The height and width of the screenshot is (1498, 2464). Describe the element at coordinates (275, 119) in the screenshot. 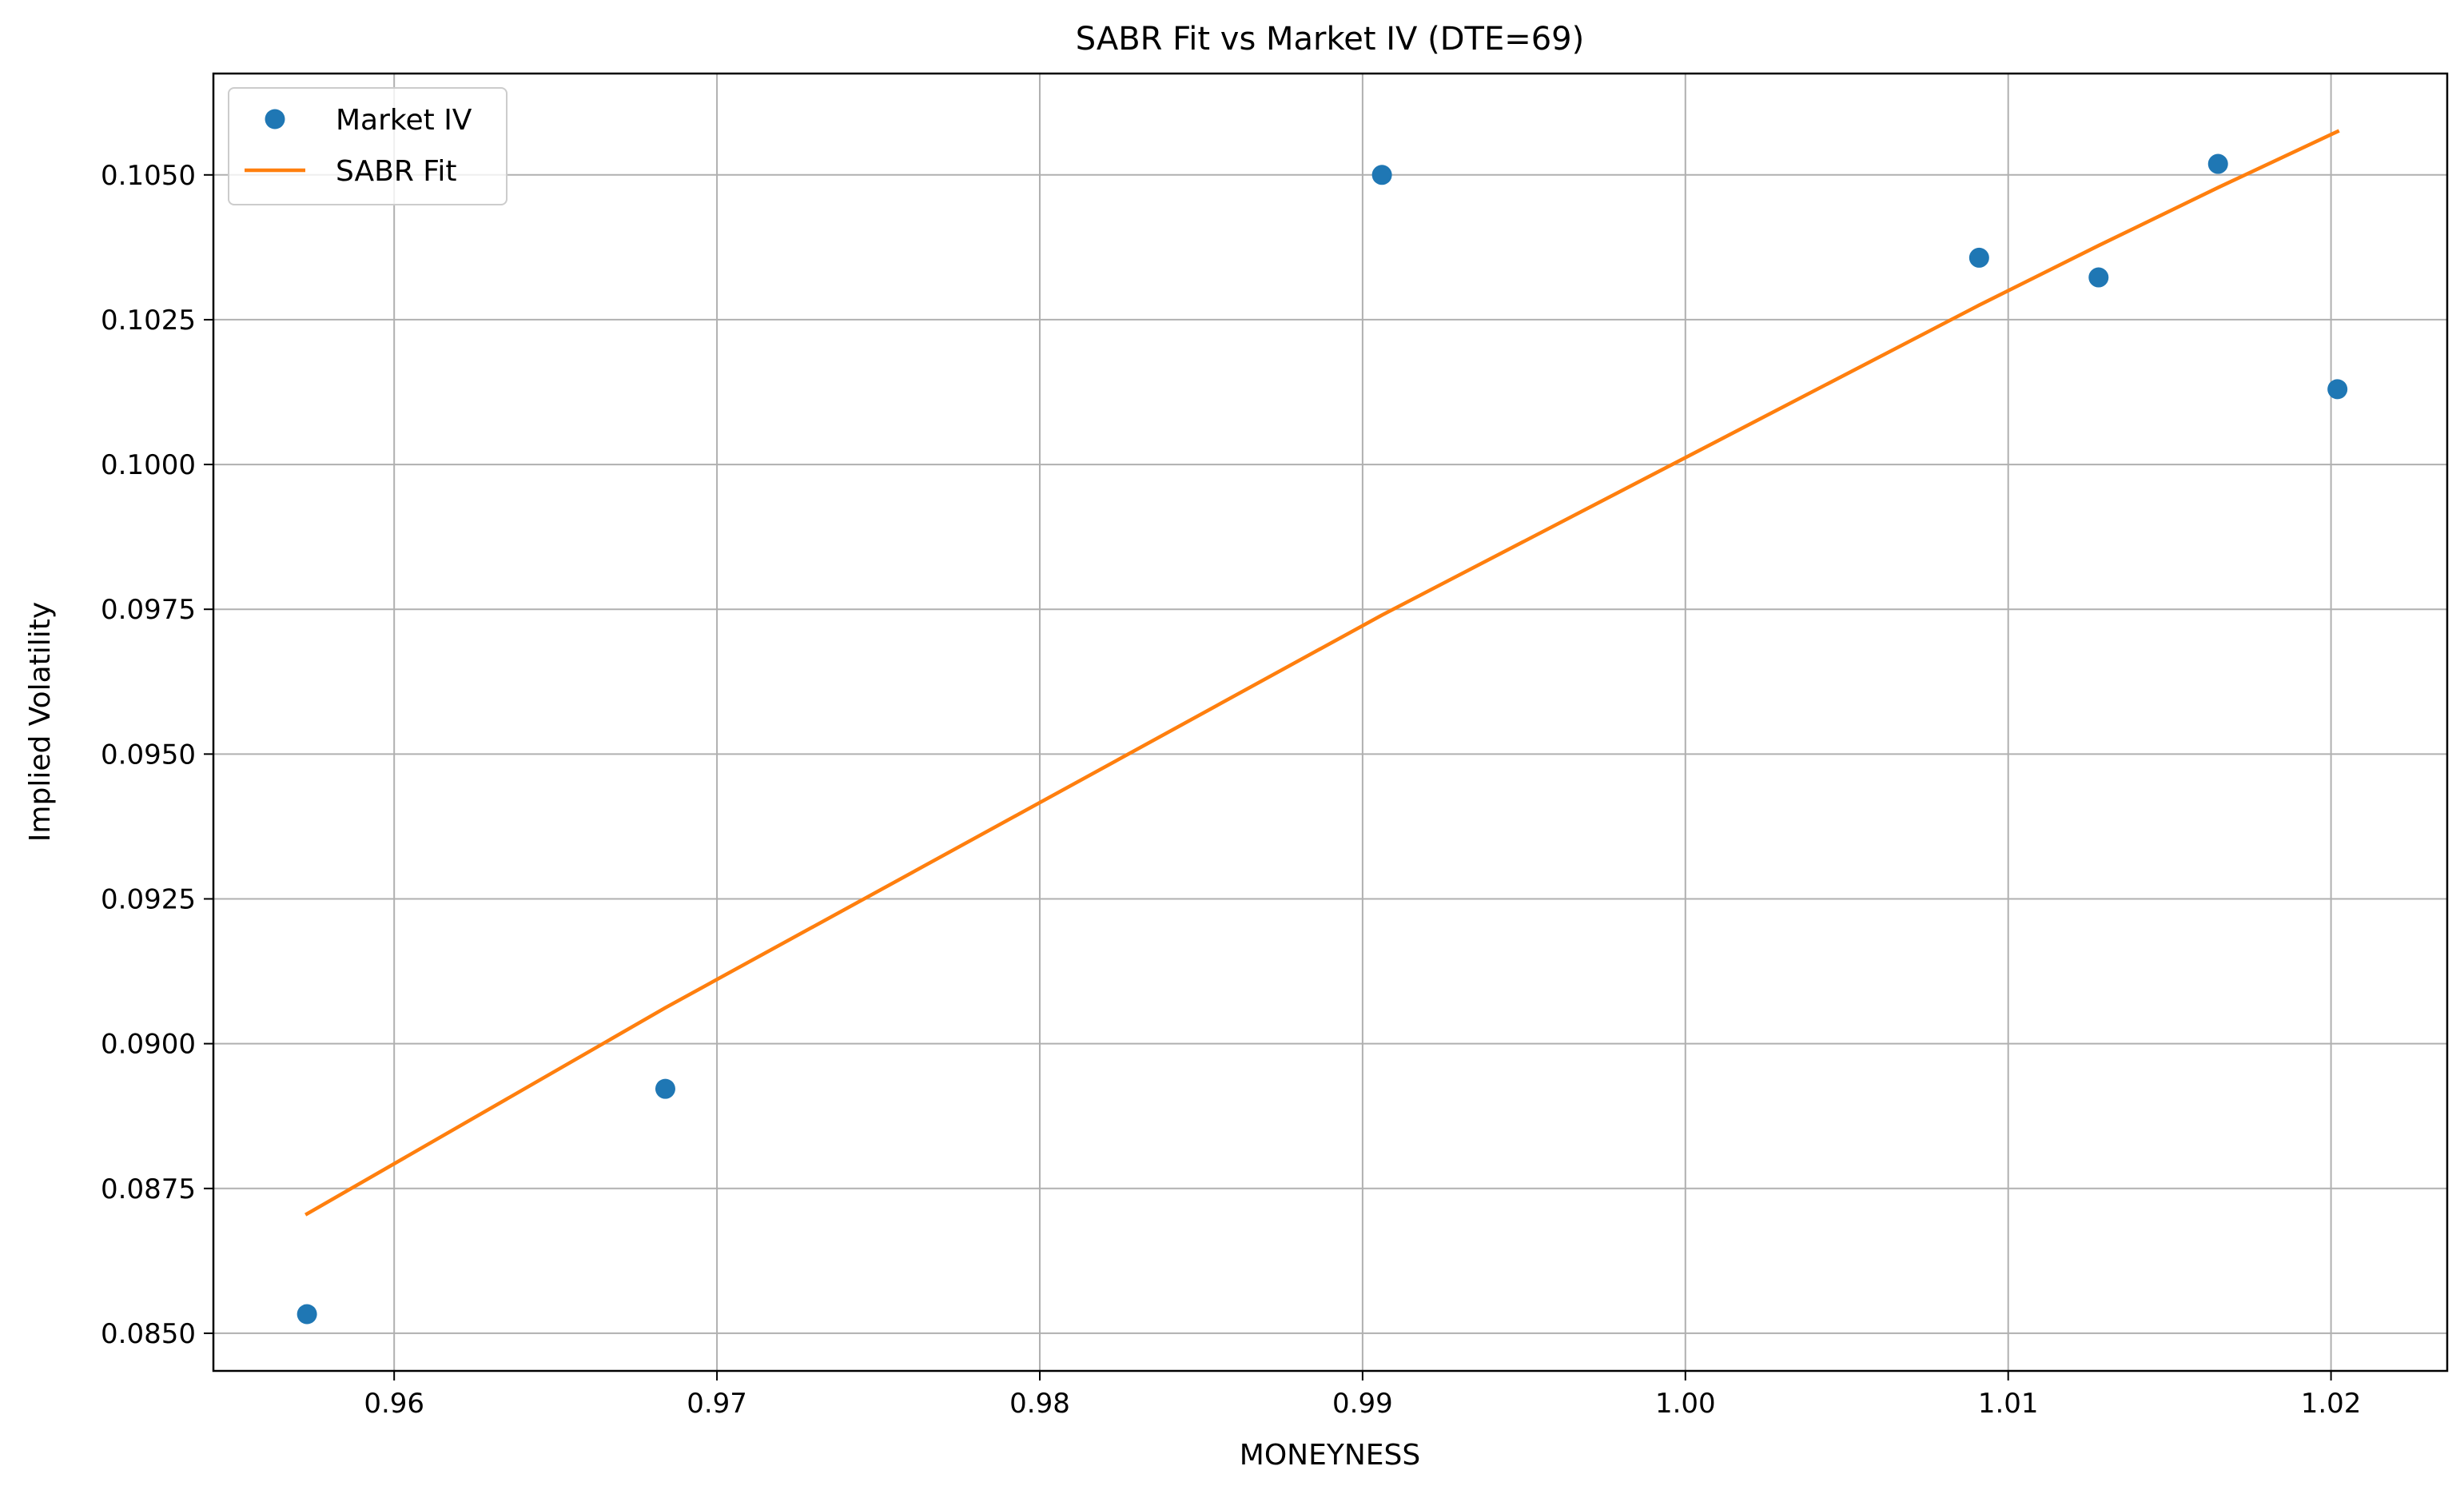

I see `legend-marker-market-iv` at that location.